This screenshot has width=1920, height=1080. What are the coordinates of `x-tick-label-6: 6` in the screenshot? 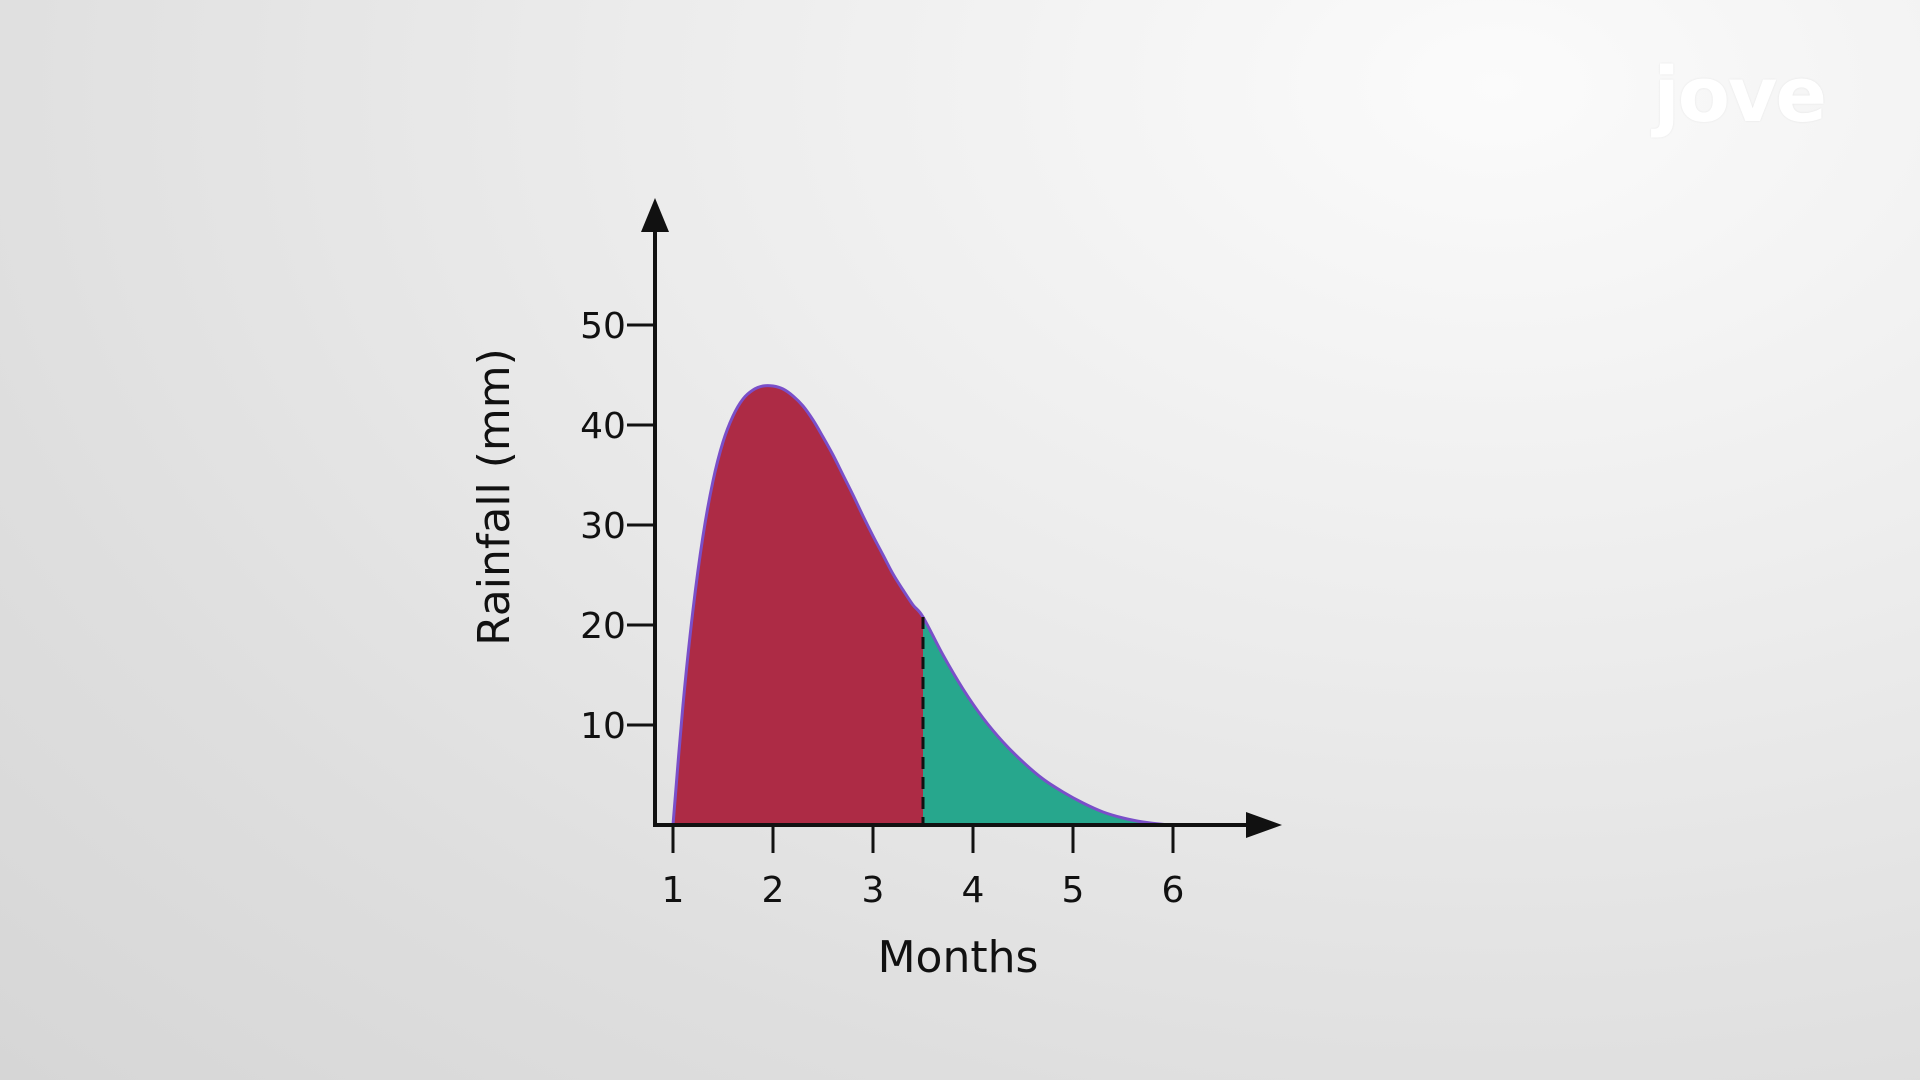 It's located at (1173, 890).